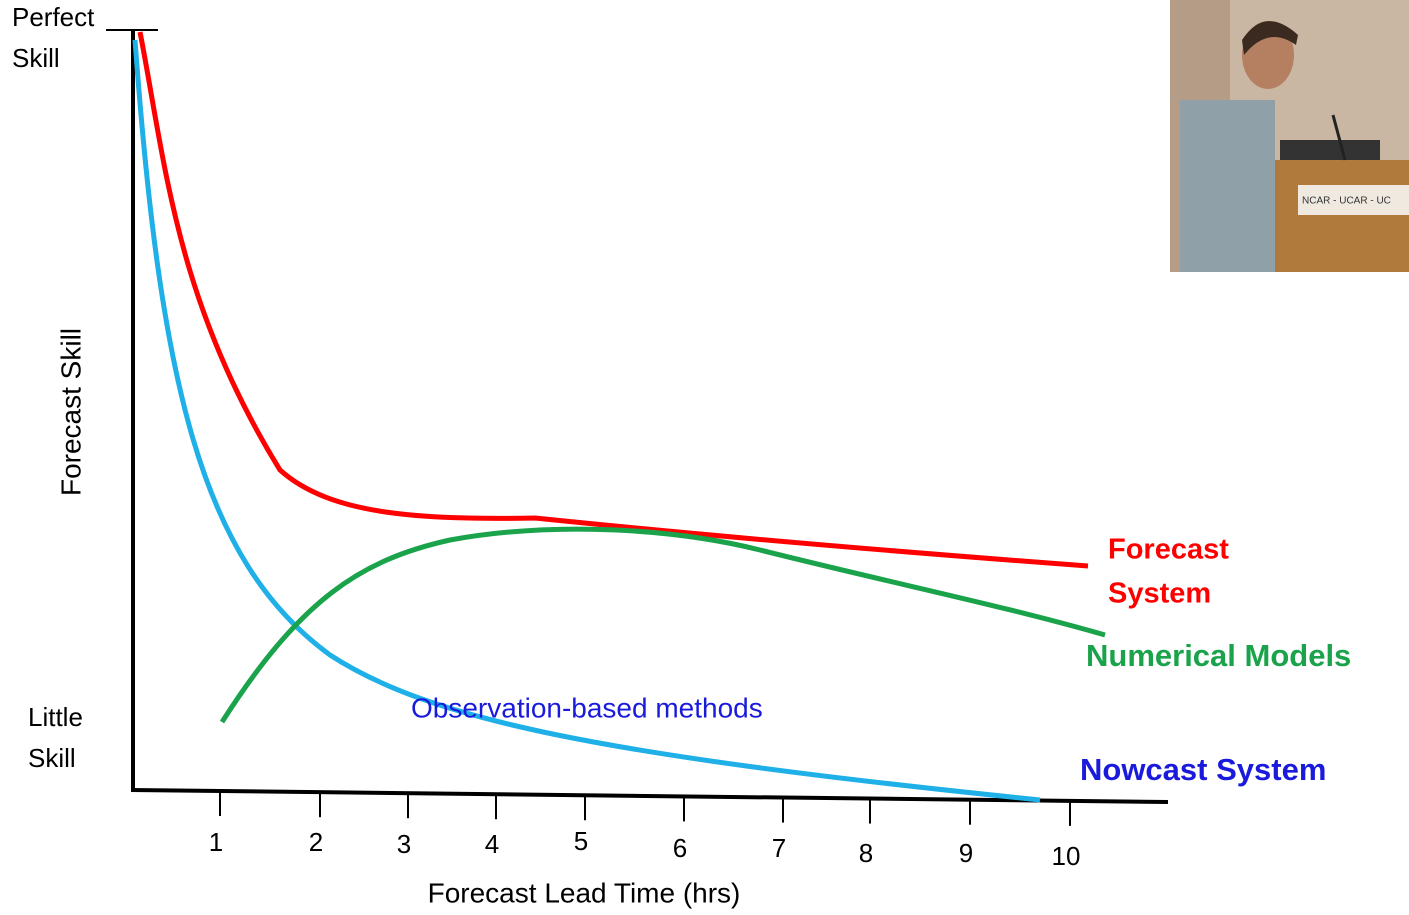  Describe the element at coordinates (662, 625) in the screenshot. I see `numerical-models-curve` at that location.